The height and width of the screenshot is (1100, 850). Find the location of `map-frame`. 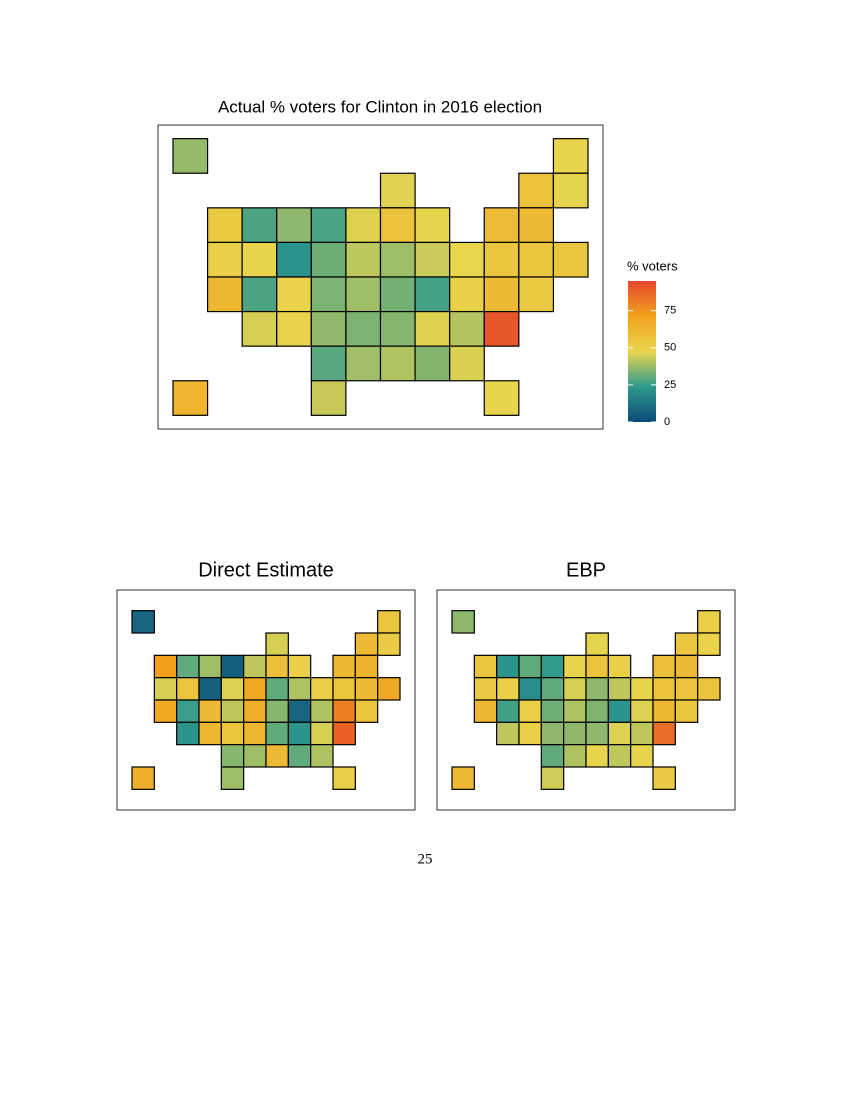

map-frame is located at coordinates (380, 277).